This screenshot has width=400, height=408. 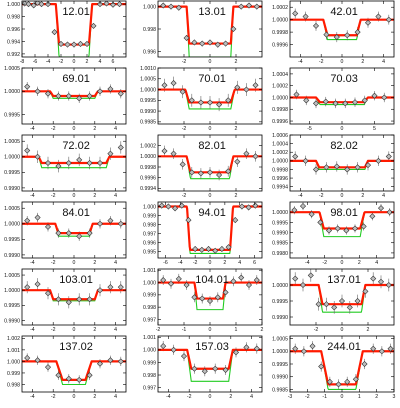 What do you see at coordinates (76, 79) in the screenshot?
I see `panel-title: 69.01` at bounding box center [76, 79].